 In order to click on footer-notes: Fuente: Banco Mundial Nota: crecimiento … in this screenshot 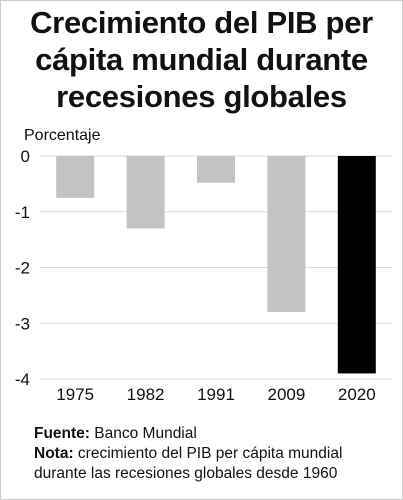, I will do `click(214, 454)`.